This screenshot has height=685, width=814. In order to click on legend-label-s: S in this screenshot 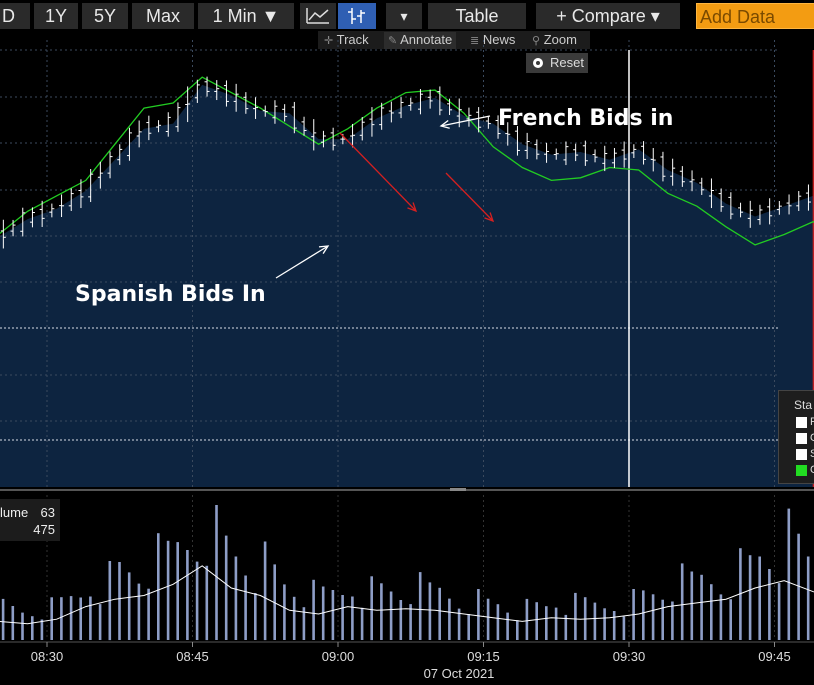, I will do `click(812, 454)`.